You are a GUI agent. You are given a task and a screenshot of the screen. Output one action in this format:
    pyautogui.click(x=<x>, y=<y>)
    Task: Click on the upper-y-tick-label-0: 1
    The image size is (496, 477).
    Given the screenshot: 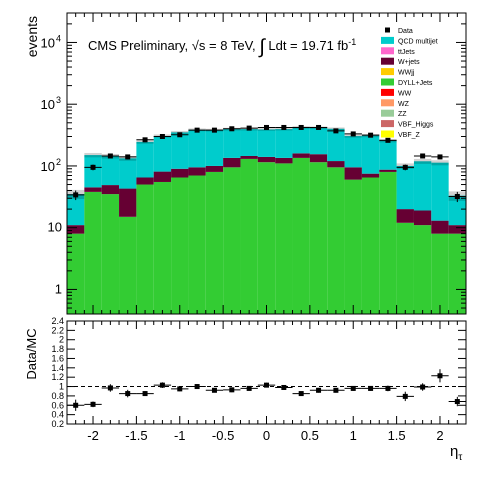 What is the action you would take?
    pyautogui.click(x=58, y=288)
    